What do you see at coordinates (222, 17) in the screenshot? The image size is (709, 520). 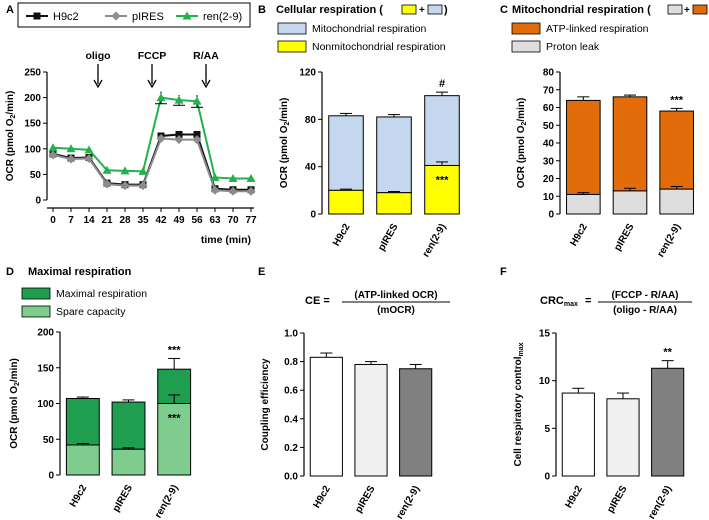 I see `panel-a-legend-label: ren(2-9)` at bounding box center [222, 17].